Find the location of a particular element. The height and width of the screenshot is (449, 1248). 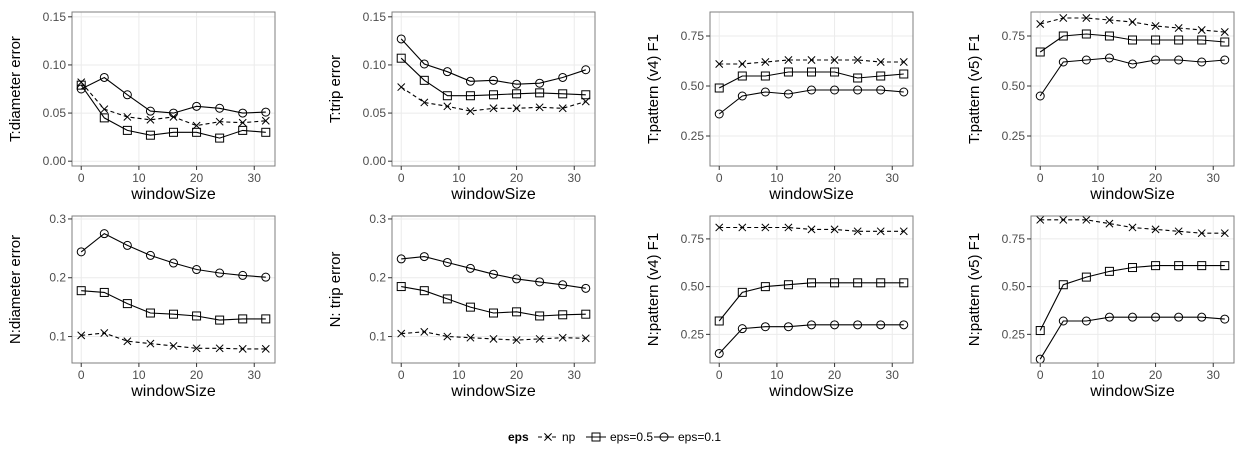

y-tick-label: 0.75 is located at coordinates (1014, 239).